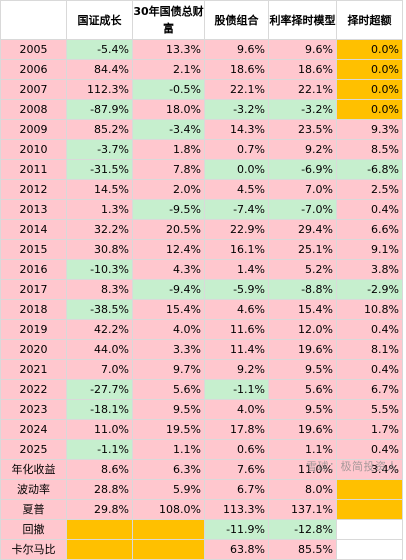  Describe the element at coordinates (168, 269) in the screenshot. I see `value-bond: 4.3%` at that location.